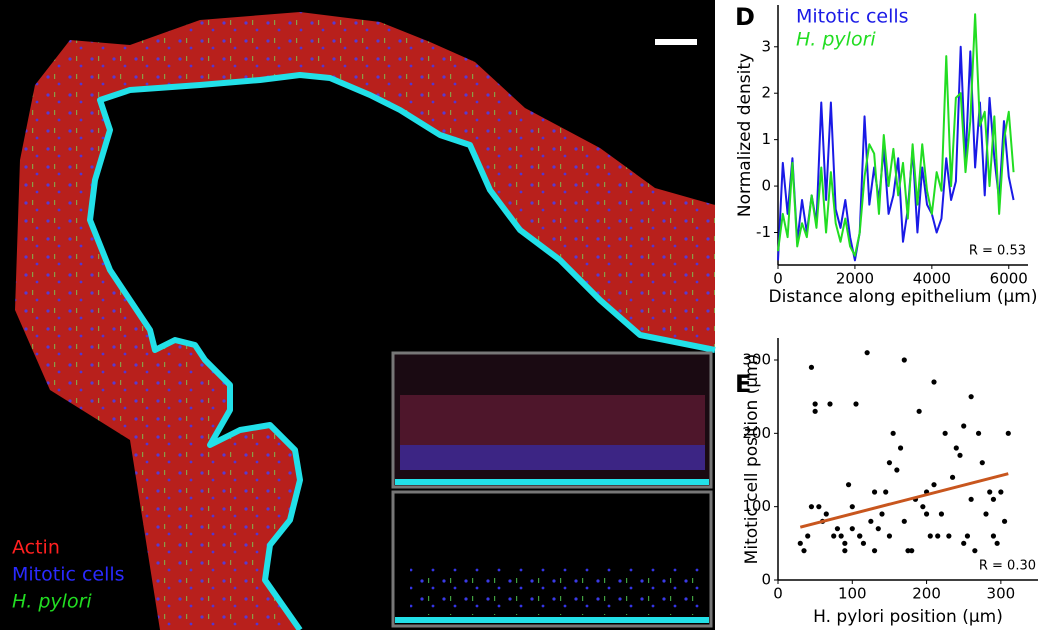 Image resolution: width=1050 pixels, height=630 pixels. What do you see at coordinates (763, 232) in the screenshot?
I see `y-tick-label: -1` at bounding box center [763, 232].